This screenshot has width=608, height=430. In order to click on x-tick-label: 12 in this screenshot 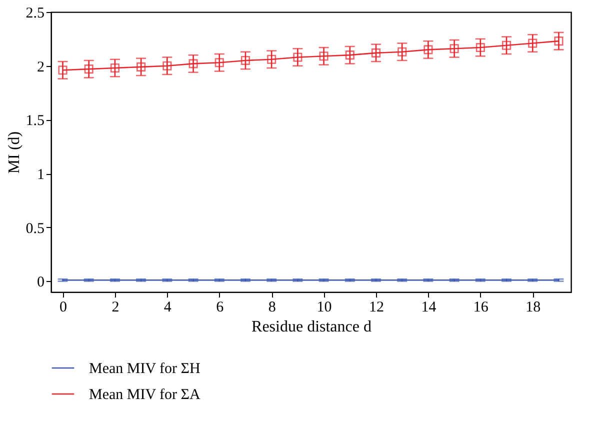, I will do `click(376, 308)`.